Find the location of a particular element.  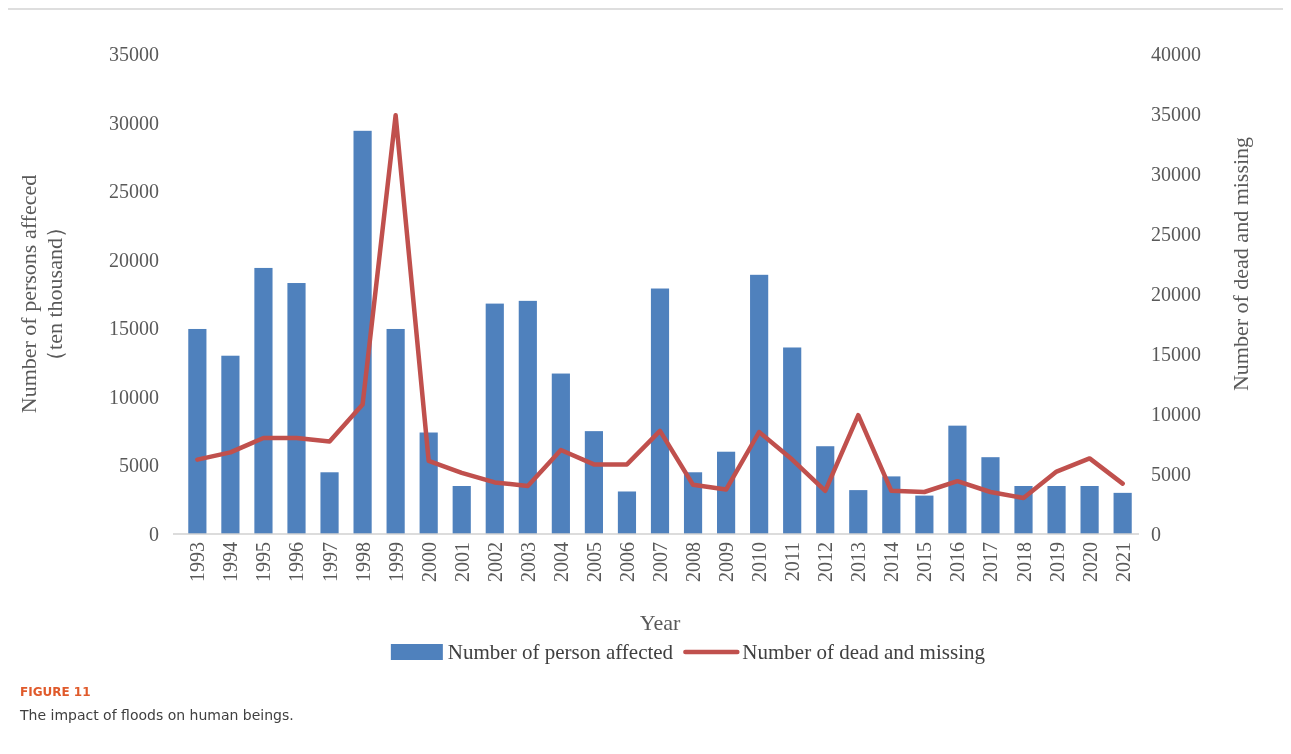

caption: FIGURE 11 is located at coordinates (55, 692).